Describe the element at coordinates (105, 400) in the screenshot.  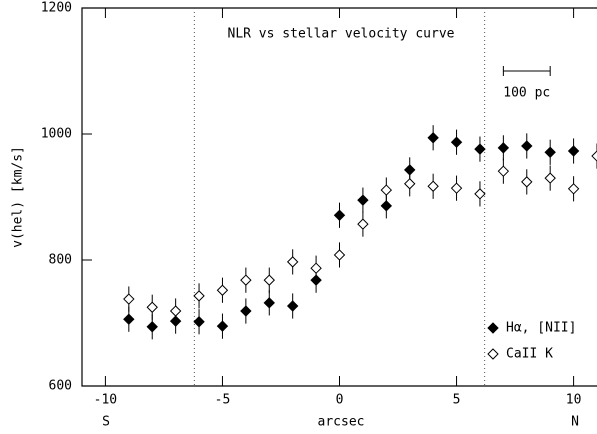
I see `x-tick-label: -10` at that location.